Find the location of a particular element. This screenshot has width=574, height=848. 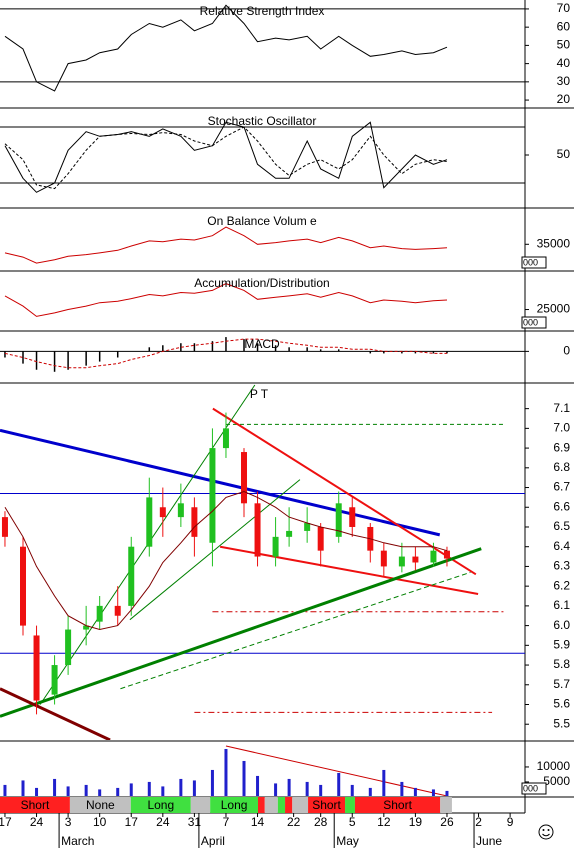

y-tick-label: 6.5 is located at coordinates (561, 526).